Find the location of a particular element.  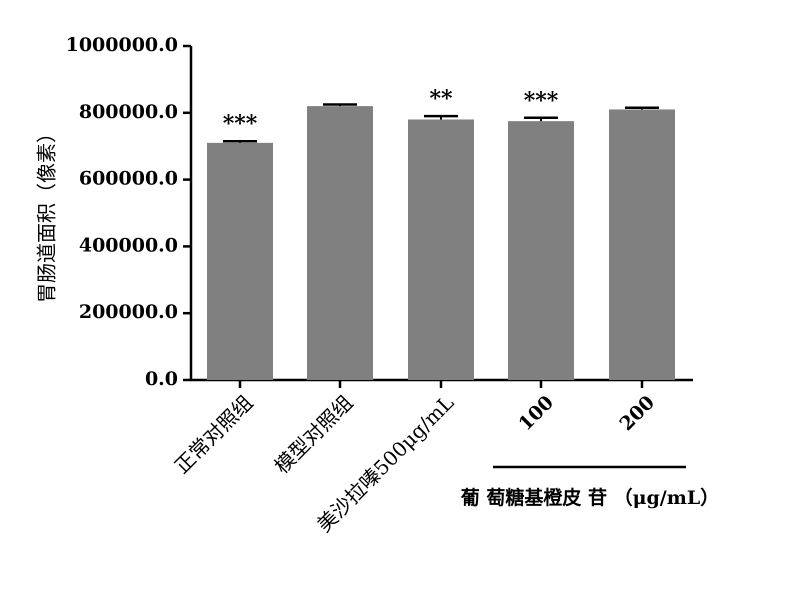

y-tick-label: 400000.0 is located at coordinates (128, 245).